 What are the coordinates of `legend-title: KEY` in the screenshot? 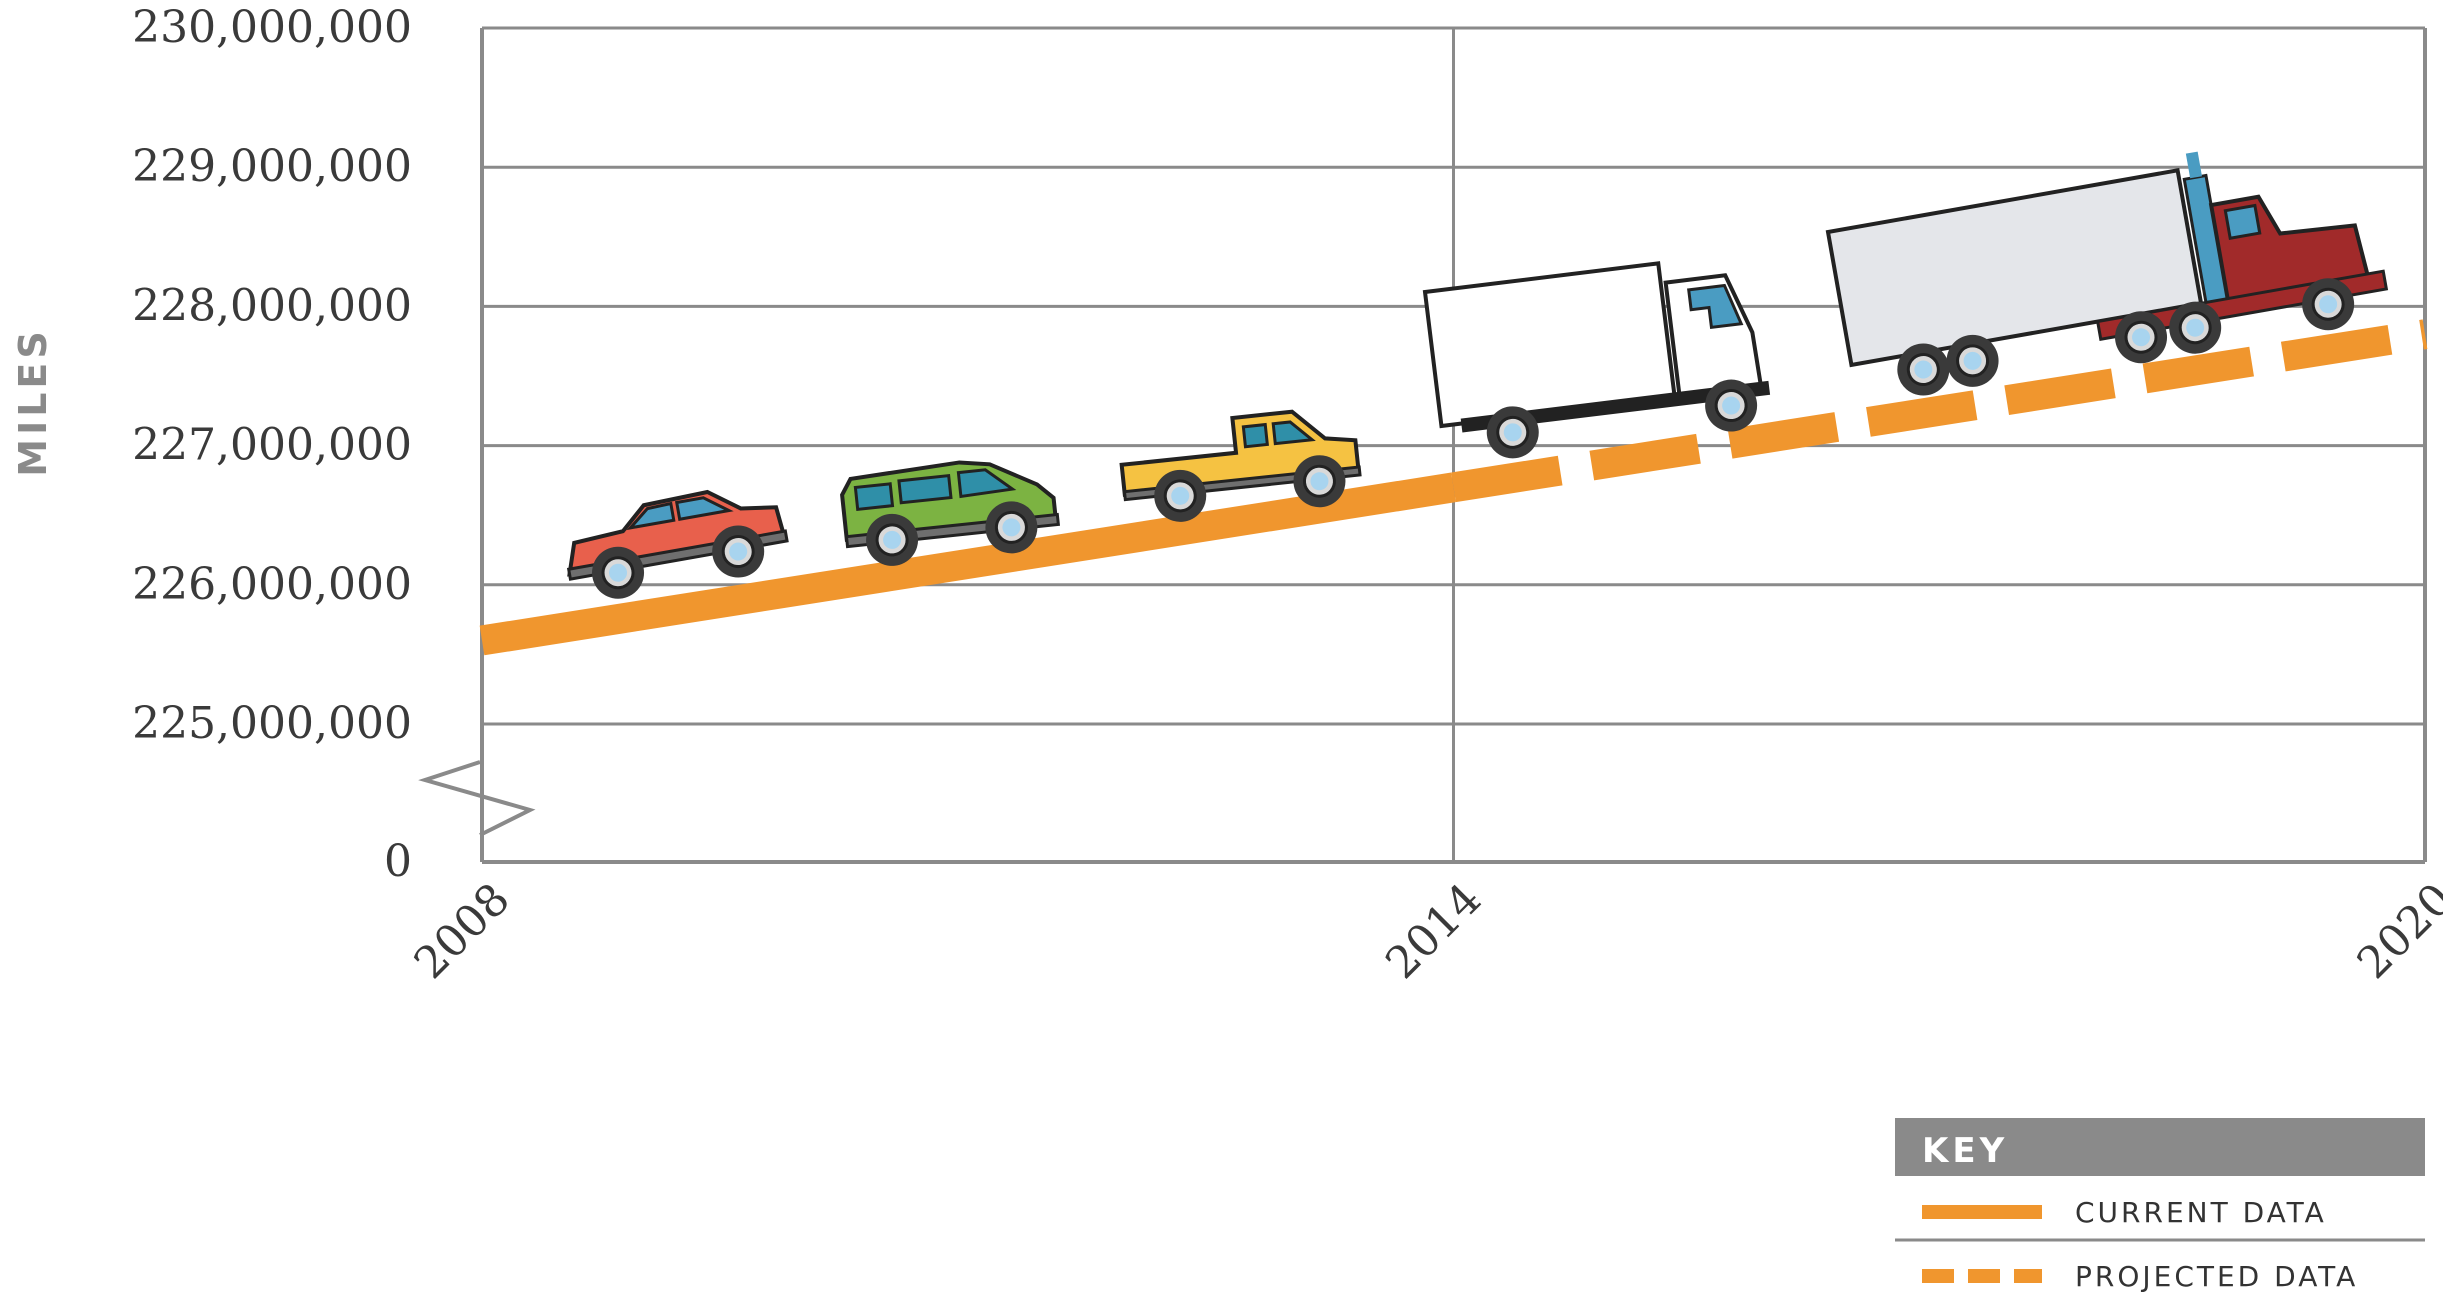 It's located at (1965, 1151).